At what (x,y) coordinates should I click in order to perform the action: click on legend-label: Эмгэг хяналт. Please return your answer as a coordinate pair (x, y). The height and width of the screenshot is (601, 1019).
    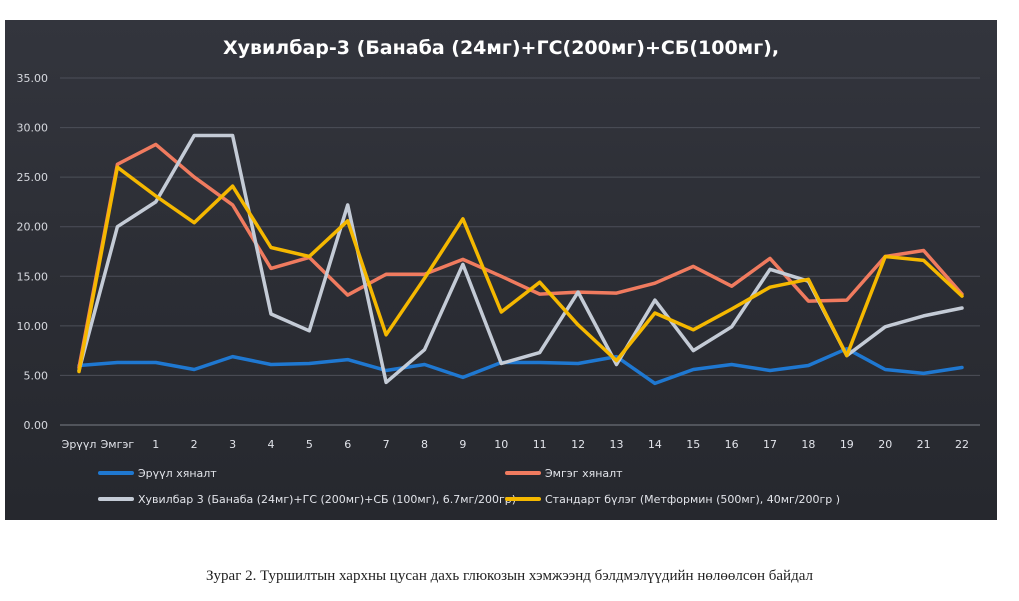
    Looking at the image, I should click on (584, 473).